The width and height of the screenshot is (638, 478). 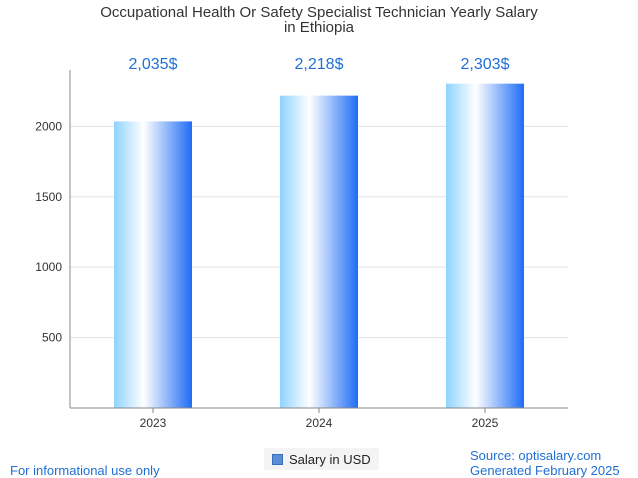 I want to click on bar-value-label: 2,035$, so click(x=153, y=64).